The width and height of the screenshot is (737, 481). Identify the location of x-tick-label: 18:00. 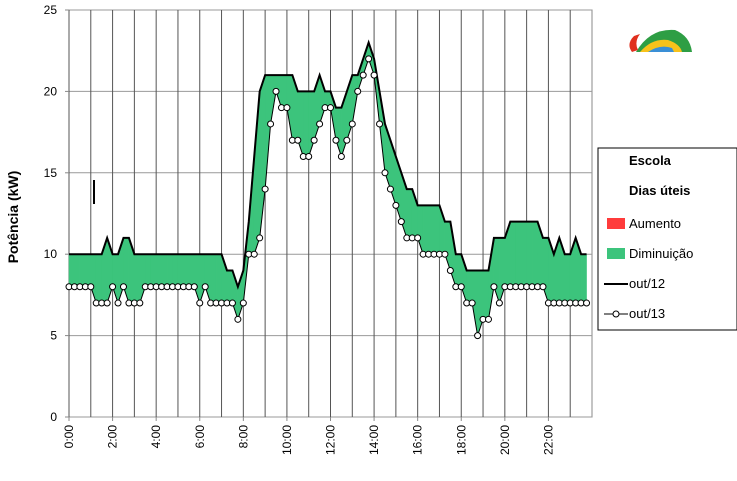
(461, 440).